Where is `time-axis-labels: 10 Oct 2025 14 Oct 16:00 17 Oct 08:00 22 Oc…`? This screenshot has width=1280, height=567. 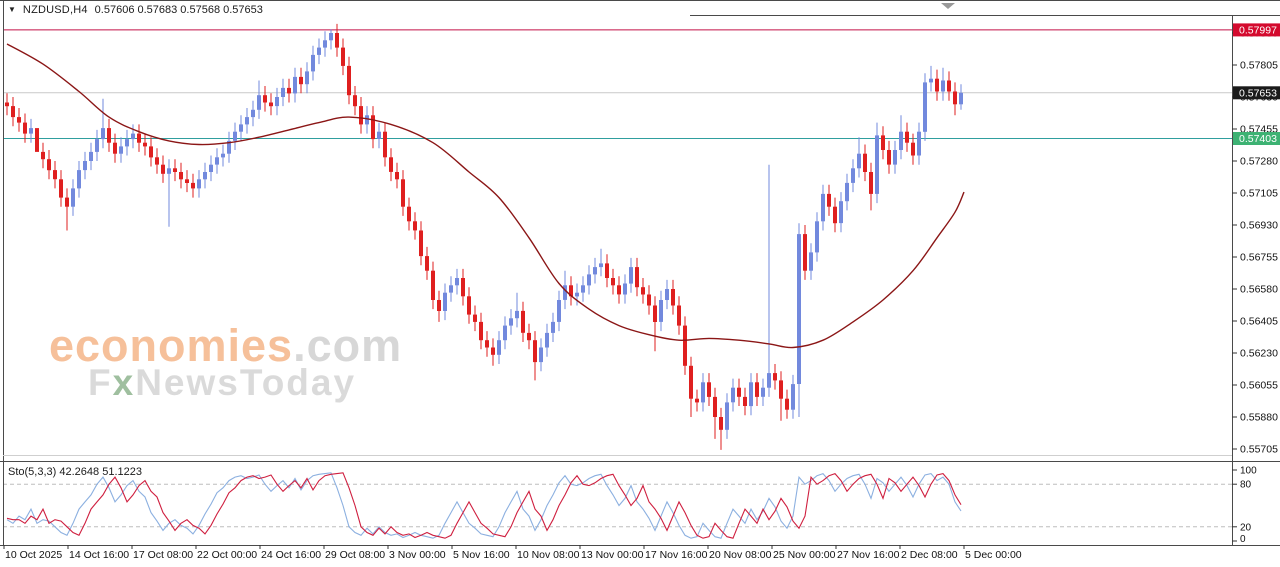
time-axis-labels: 10 Oct 2025 14 Oct 16:00 17 Oct 08:00 22 Oc… is located at coordinates (512, 553).